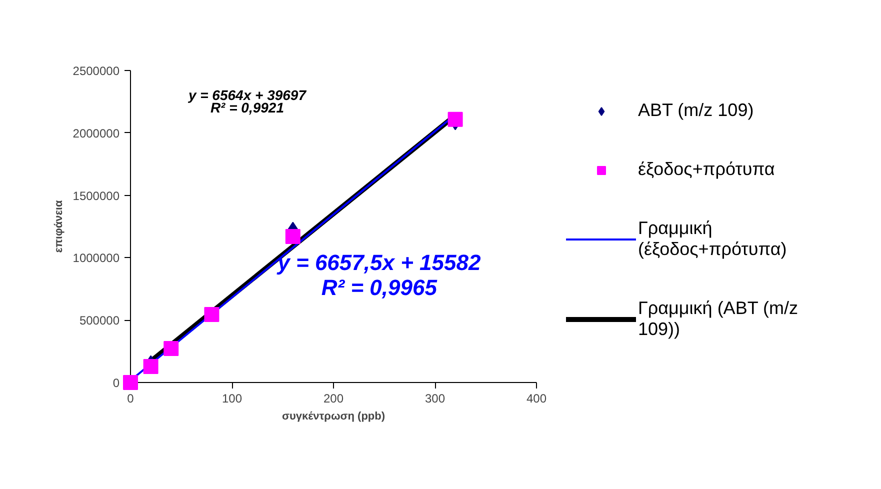 Image resolution: width=881 pixels, height=489 pixels. I want to click on y-tick-label: 500000, so click(99, 321).